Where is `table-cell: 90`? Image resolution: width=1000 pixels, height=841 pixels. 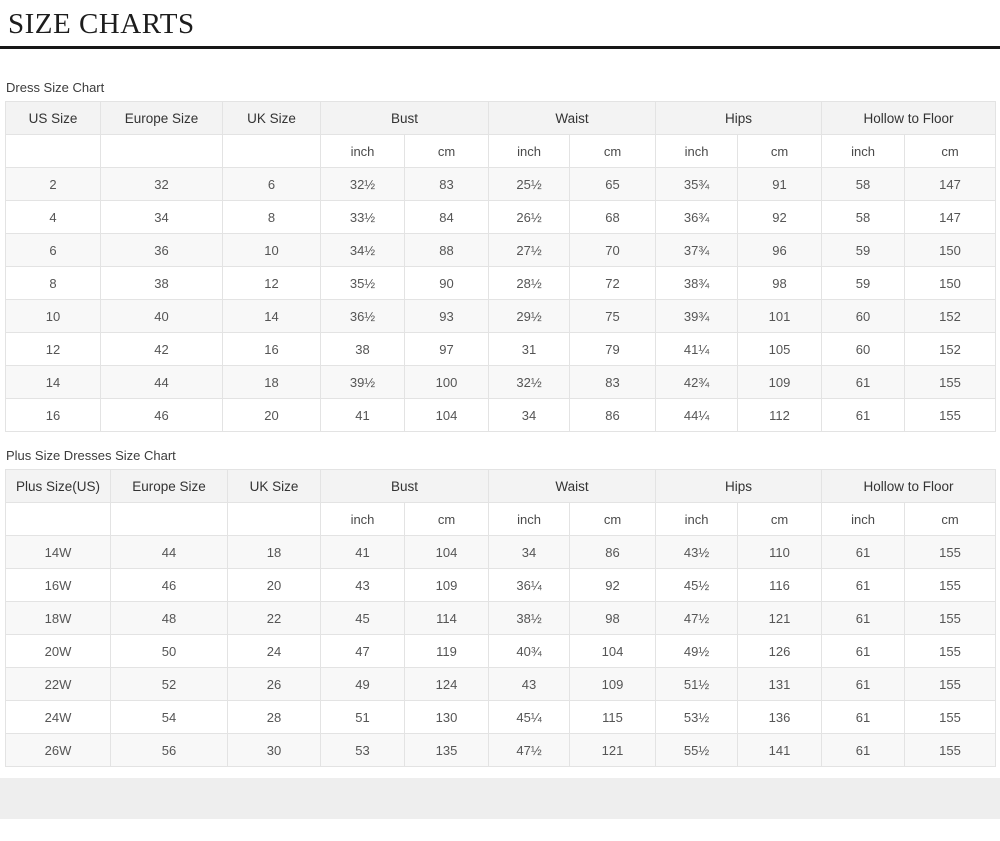
table-cell: 90 is located at coordinates (446, 283).